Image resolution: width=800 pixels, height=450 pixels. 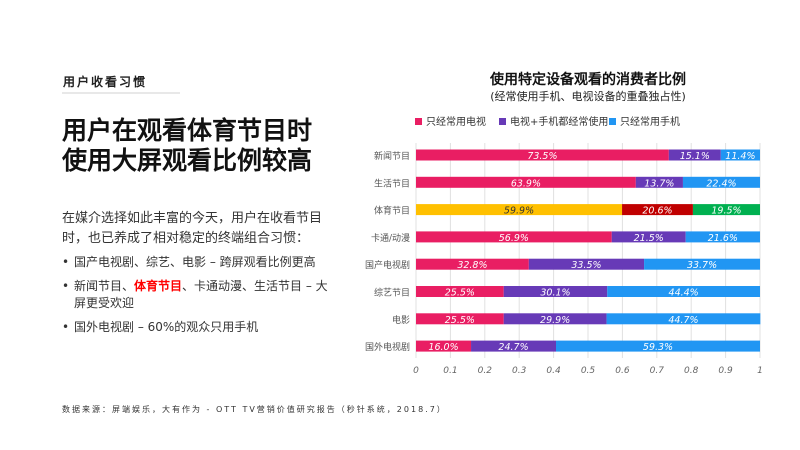 I want to click on data-label: 44.4%, so click(x=684, y=293).